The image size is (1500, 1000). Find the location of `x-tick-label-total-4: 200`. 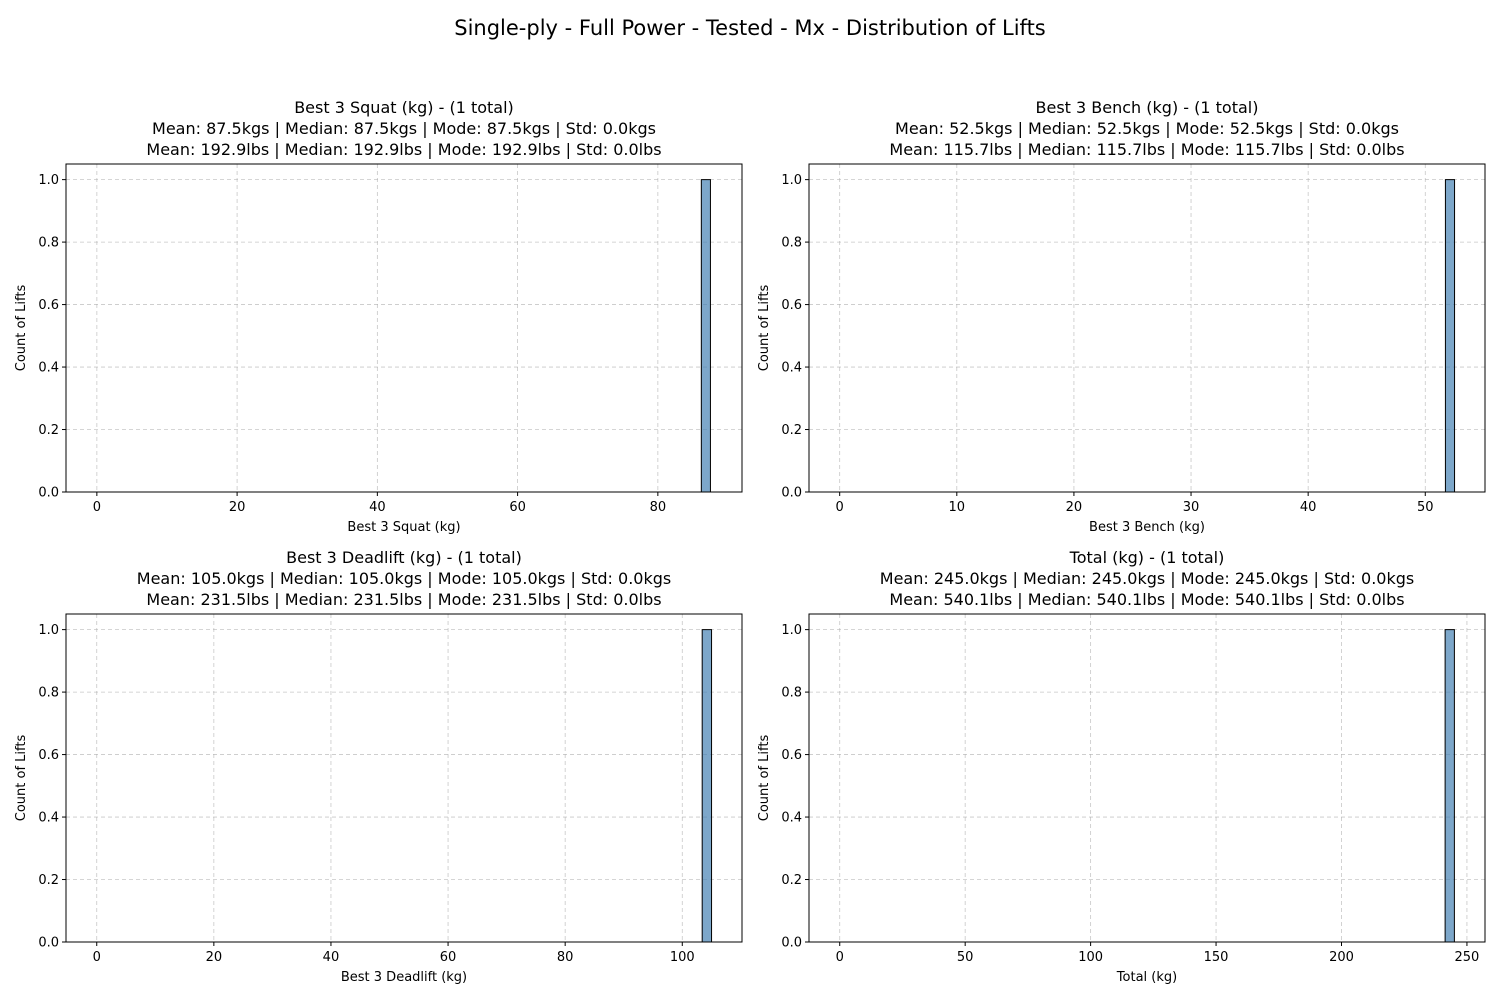

x-tick-label-total-4: 200 is located at coordinates (1341, 957).